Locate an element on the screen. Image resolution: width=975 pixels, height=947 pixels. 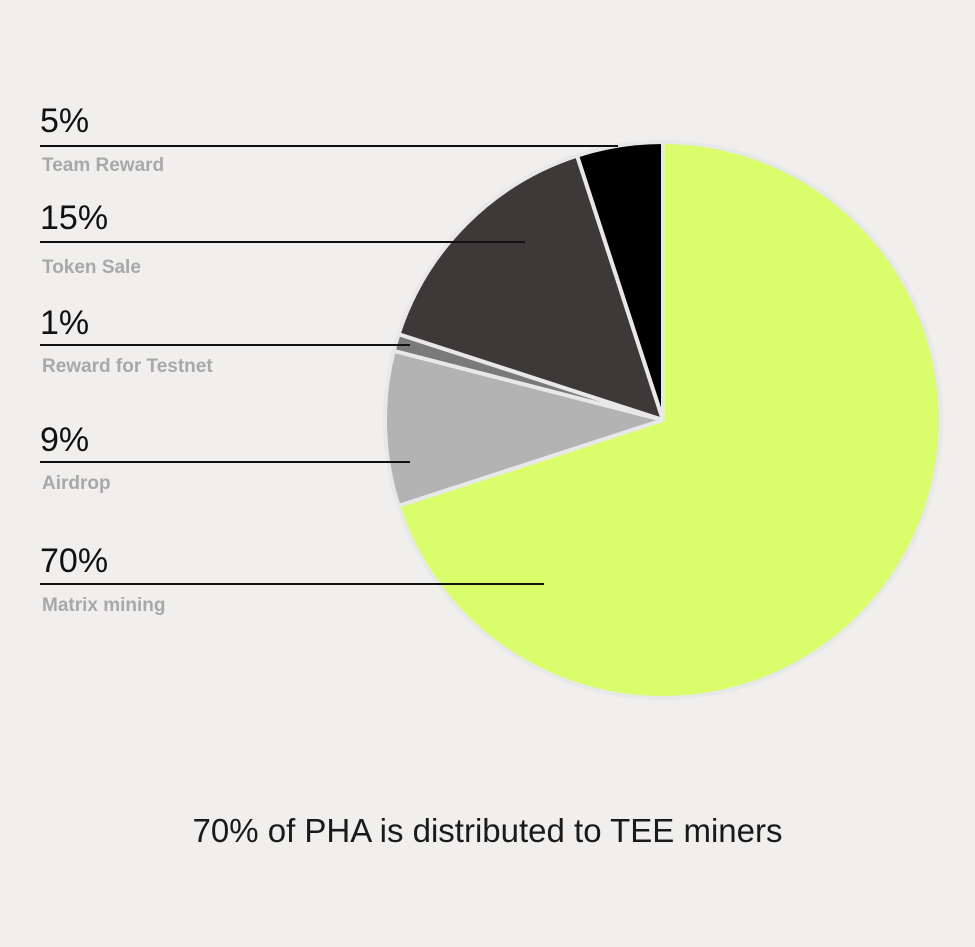
category-label-token-sale: Token Sale is located at coordinates (91, 267).